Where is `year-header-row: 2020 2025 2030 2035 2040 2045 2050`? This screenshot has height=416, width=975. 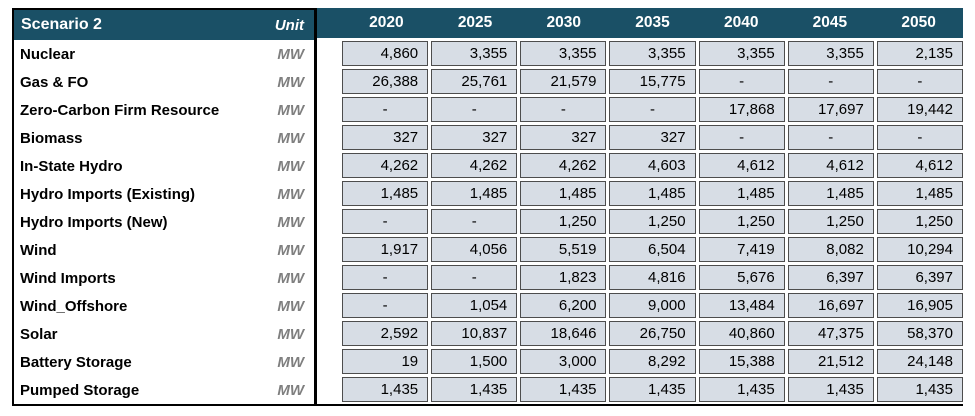 year-header-row: 2020 2025 2030 2035 2040 2045 2050 is located at coordinates (652, 23).